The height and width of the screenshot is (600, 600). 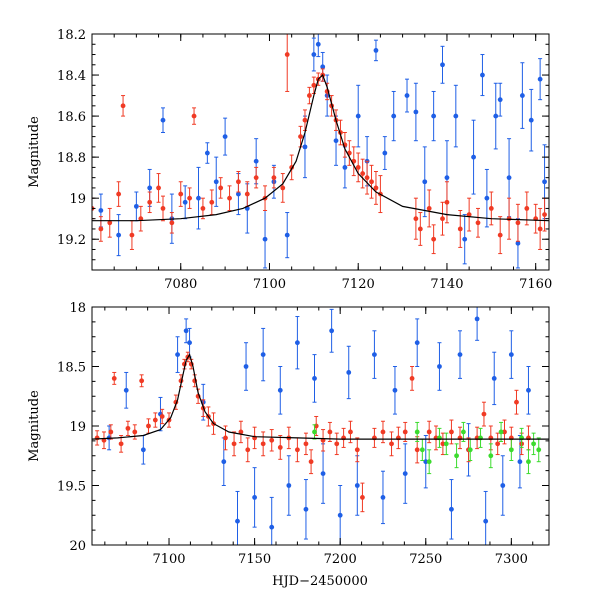 What do you see at coordinates (320, 396) in the screenshot?
I see `bottom-model-curve` at bounding box center [320, 396].